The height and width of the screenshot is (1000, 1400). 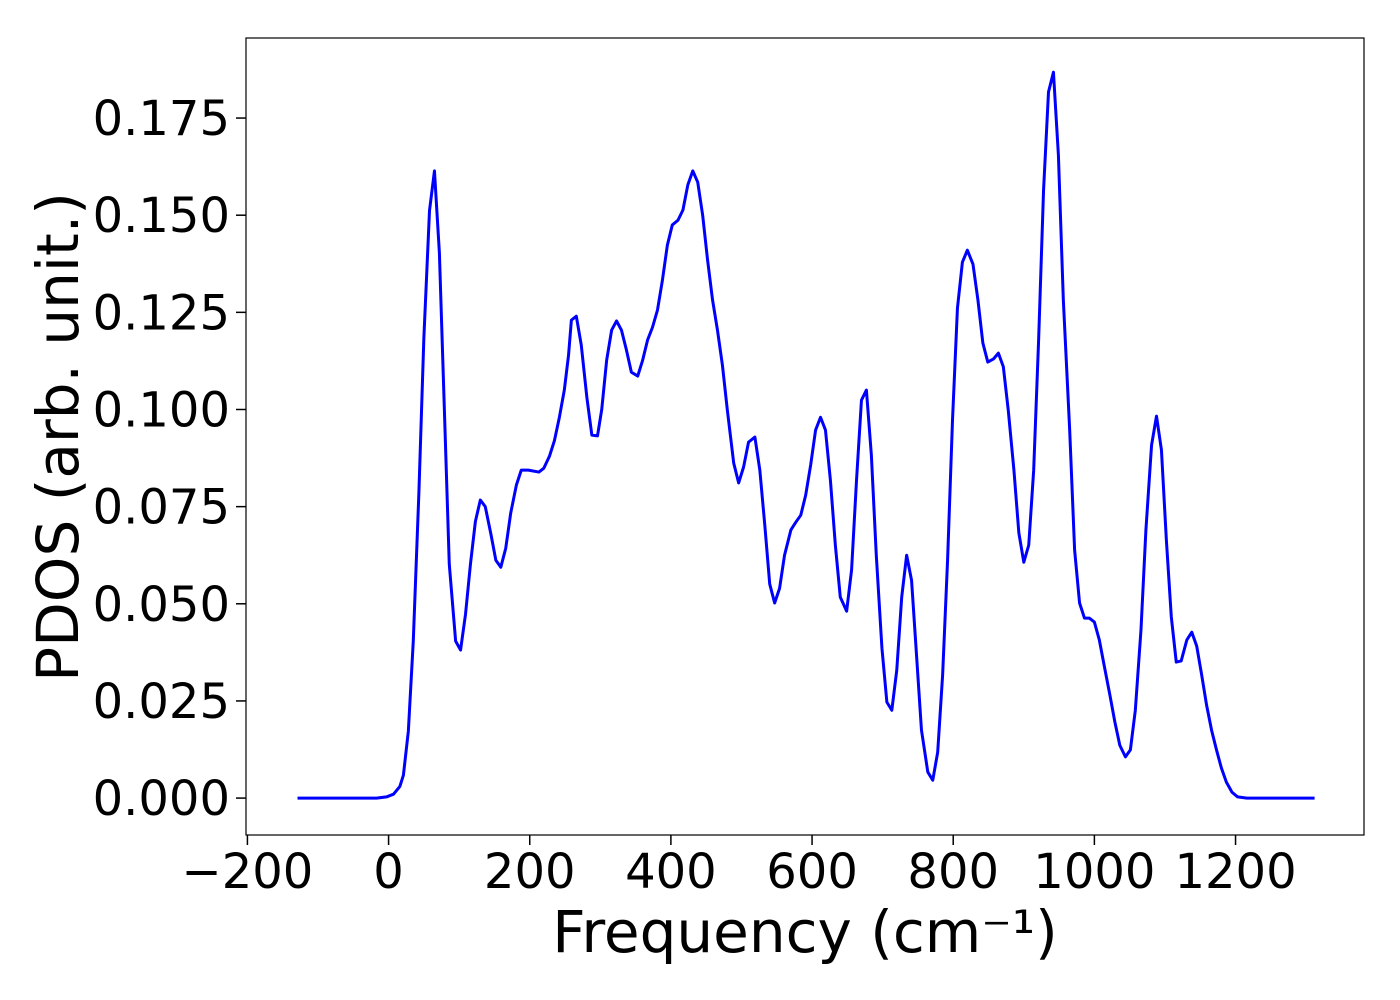 What do you see at coordinates (161, 216) in the screenshot?
I see `y-tick-label: 0.150` at bounding box center [161, 216].